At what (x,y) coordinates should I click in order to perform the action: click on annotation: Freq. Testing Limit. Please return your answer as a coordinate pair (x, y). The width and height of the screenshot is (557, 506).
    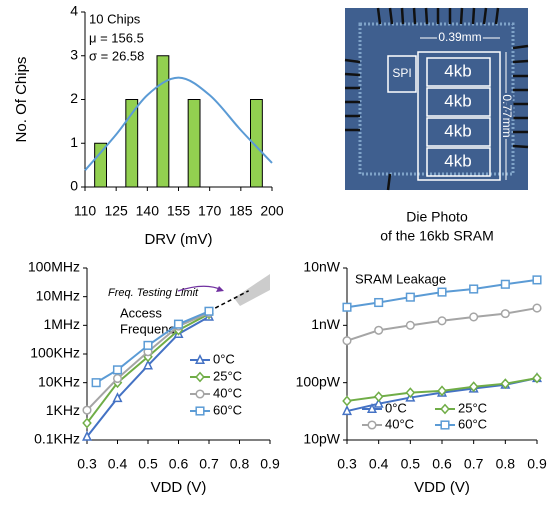
    Looking at the image, I should click on (153, 293).